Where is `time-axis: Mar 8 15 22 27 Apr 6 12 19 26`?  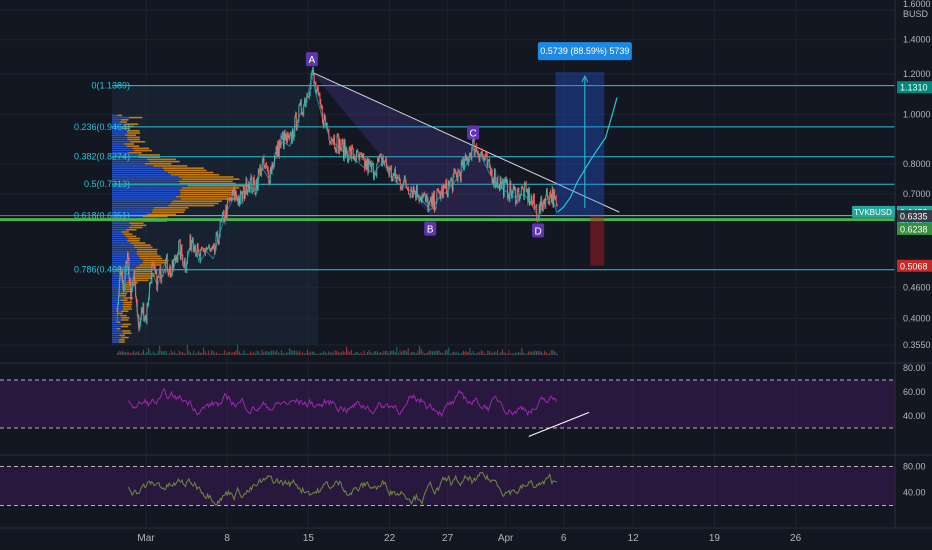
time-axis: Mar 8 15 22 27 Apr 6 12 19 26 is located at coordinates (466, 535).